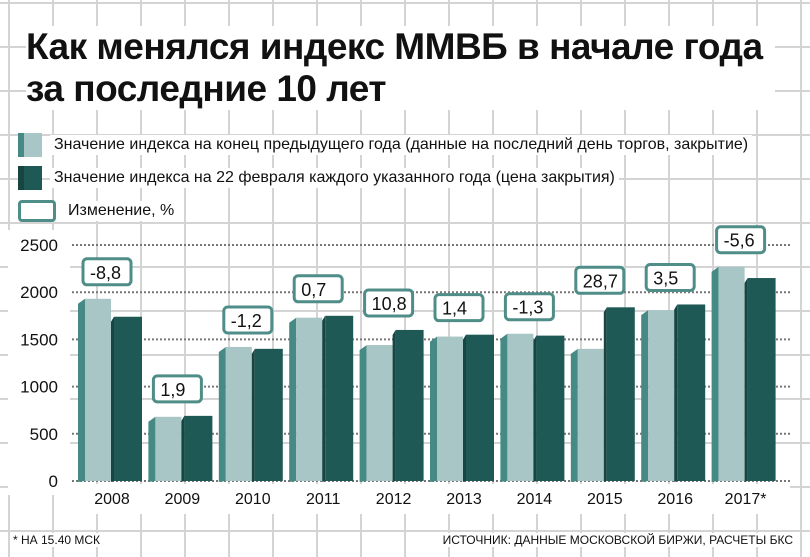  I want to click on change-label: -8,8, so click(105, 273).